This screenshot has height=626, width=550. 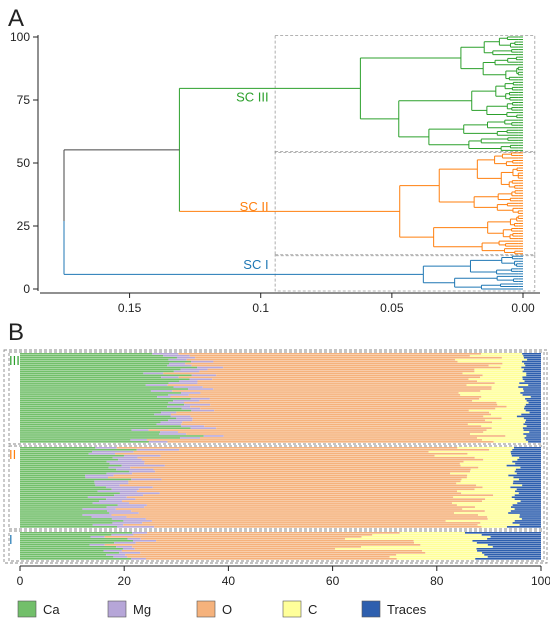 I want to click on x-tick-label: 20, so click(x=125, y=581).